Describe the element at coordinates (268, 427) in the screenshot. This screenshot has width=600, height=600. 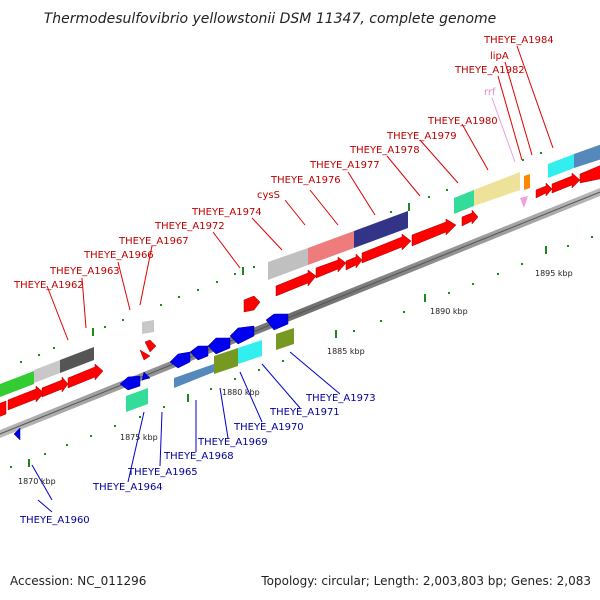
I see `gene-label: THEYE_A1970` at that location.